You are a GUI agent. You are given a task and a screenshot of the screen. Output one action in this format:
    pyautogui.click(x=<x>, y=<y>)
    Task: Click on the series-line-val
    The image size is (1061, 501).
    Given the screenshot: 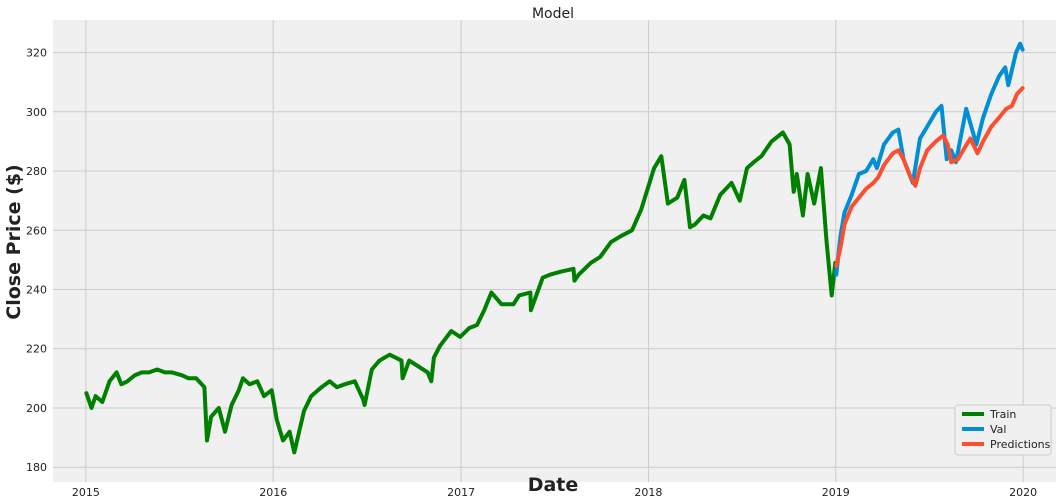 What is the action you would take?
    pyautogui.click(x=929, y=159)
    